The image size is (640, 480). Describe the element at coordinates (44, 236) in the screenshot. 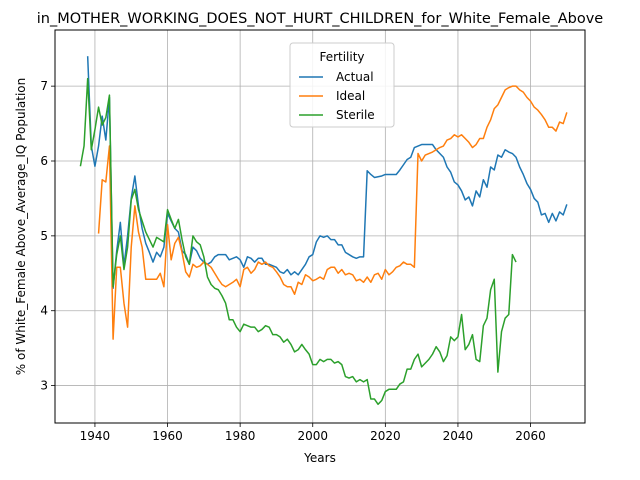

I see `y-tick-label: 5` at that location.